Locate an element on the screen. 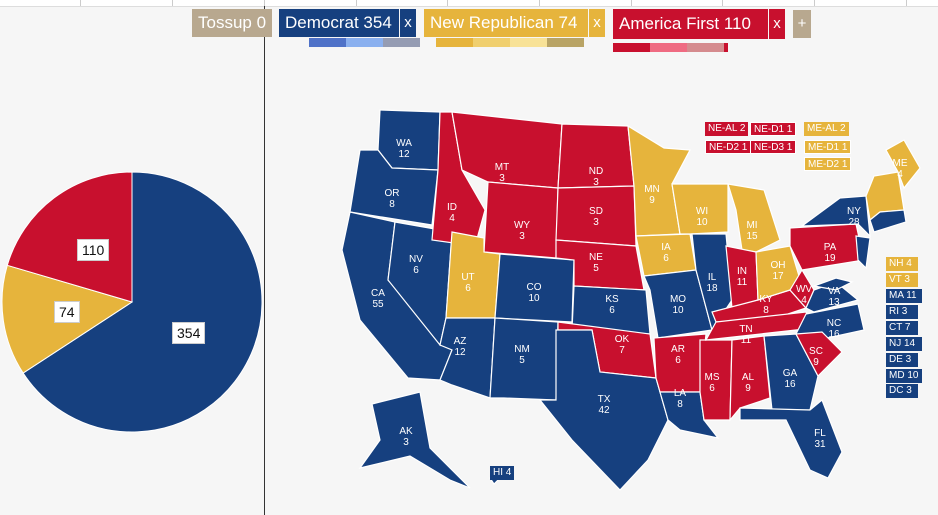  state-label-ok: OK 7 is located at coordinates (622, 345).